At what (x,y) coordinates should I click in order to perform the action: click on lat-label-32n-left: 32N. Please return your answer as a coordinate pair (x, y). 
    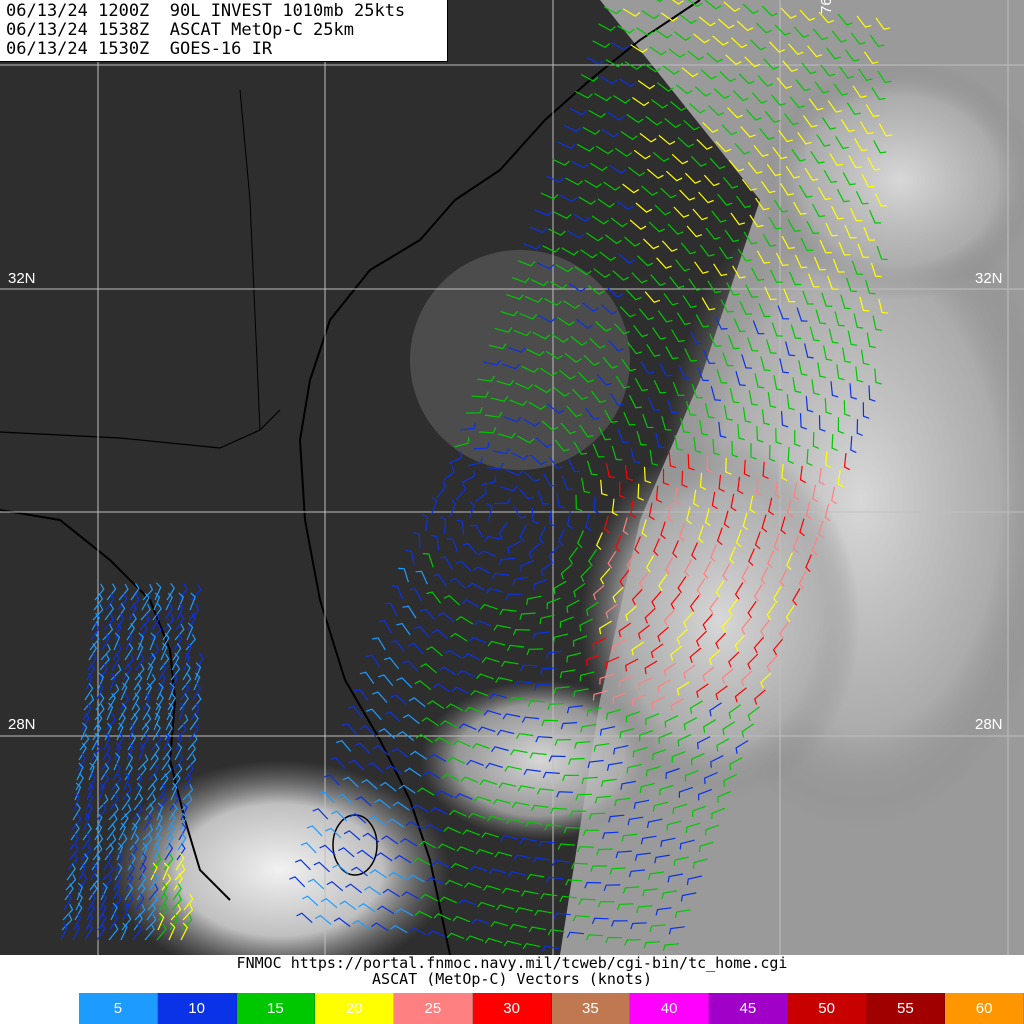
    Looking at the image, I should click on (22, 278).